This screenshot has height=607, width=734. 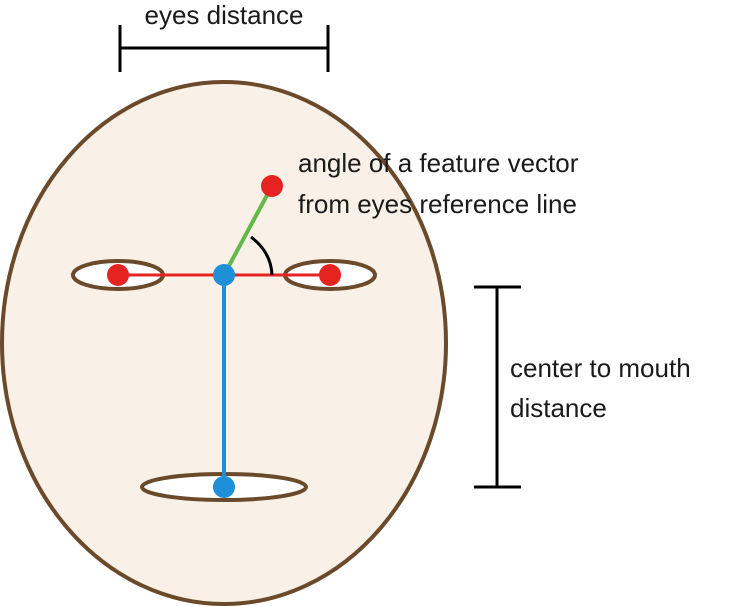 I want to click on angle-label-line-1: angle of a feature vector, so click(x=438, y=163).